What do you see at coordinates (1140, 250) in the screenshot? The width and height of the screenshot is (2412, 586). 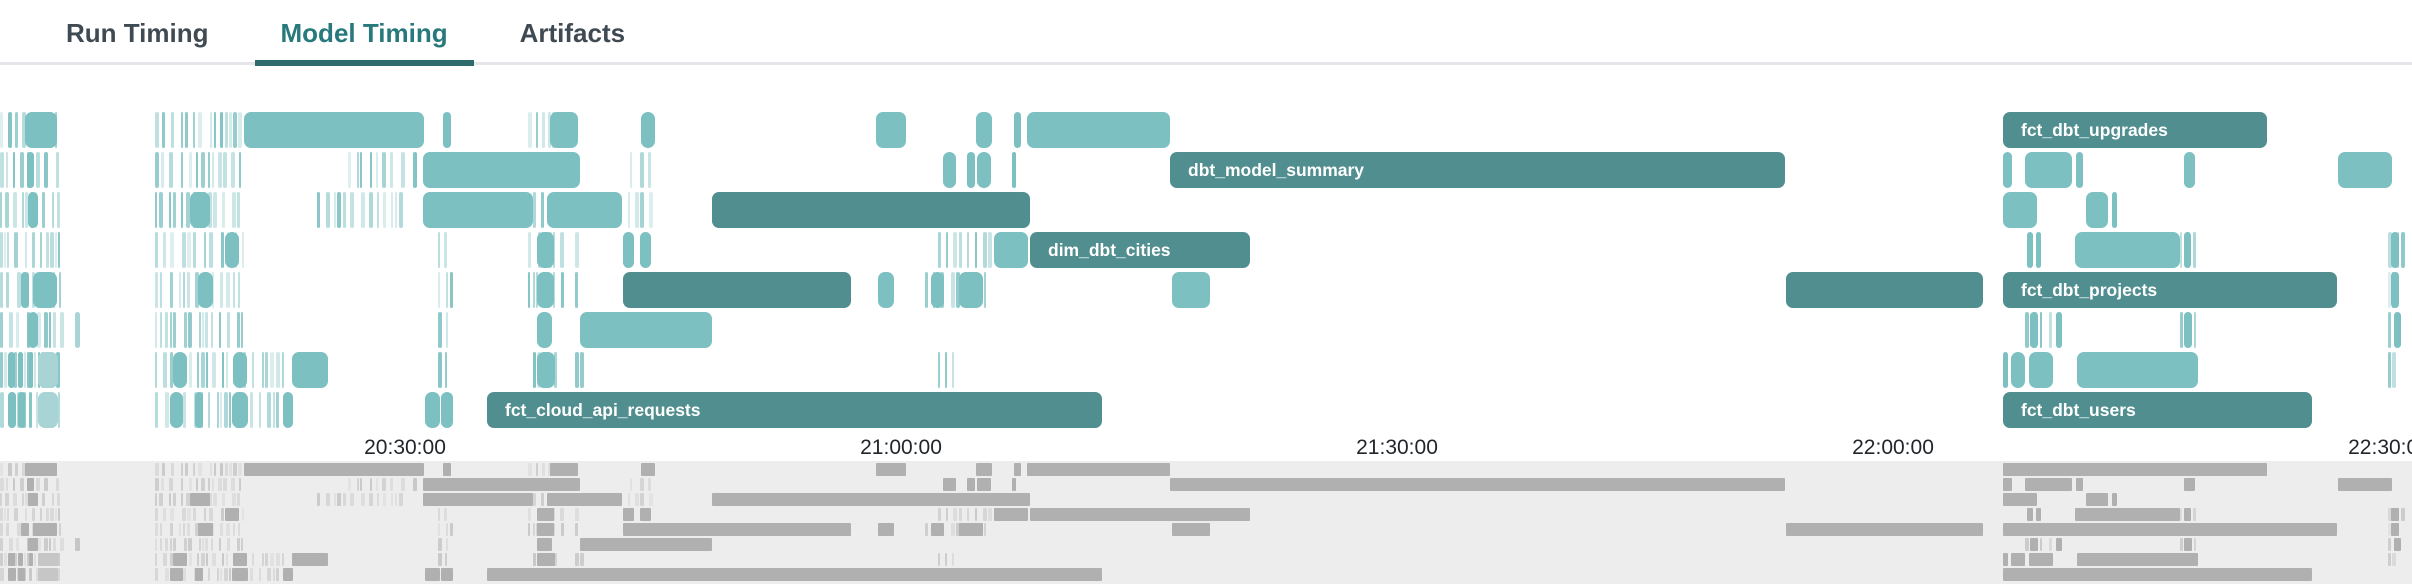 I see `gantt-bar-dim_dbt_cities: dim_dbt_cities` at bounding box center [1140, 250].